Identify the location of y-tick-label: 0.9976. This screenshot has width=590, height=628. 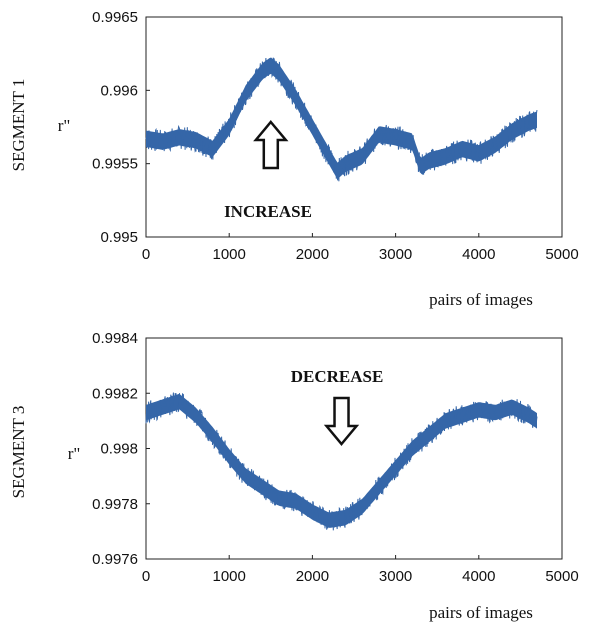
(115, 559).